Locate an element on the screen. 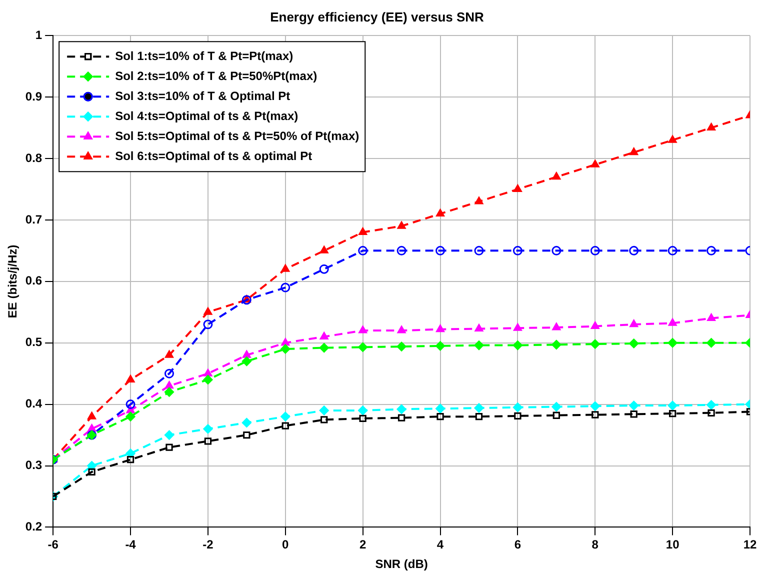 This screenshot has height=576, width=762. x-tick-label: 4 is located at coordinates (440, 545).